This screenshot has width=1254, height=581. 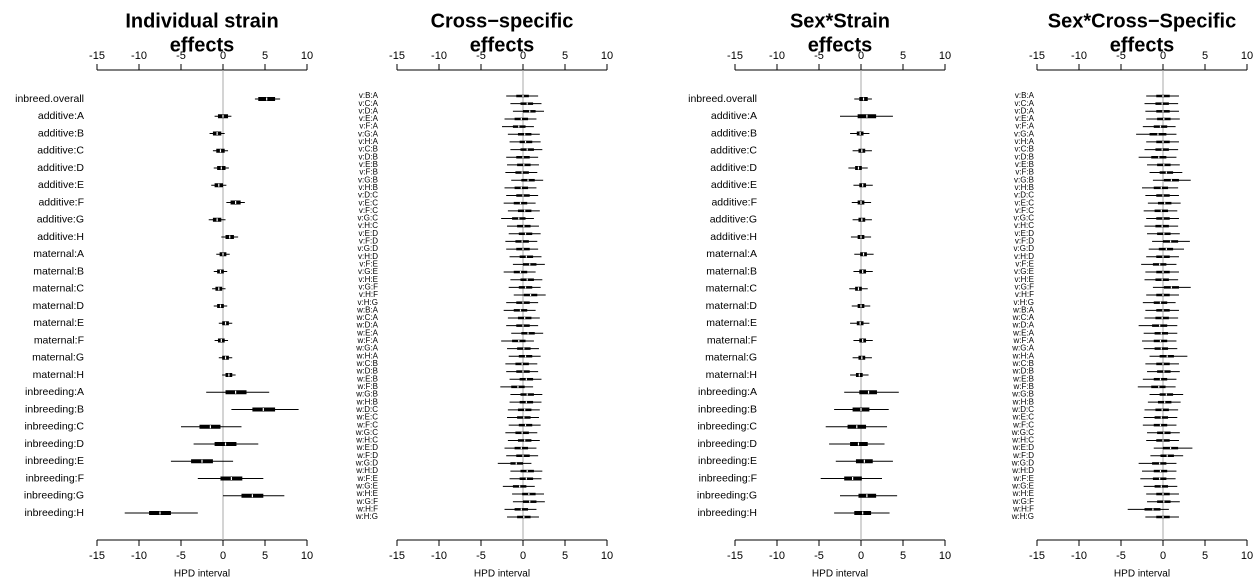 What do you see at coordinates (368, 225) in the screenshot?
I see `row-label: v:H:C` at bounding box center [368, 225].